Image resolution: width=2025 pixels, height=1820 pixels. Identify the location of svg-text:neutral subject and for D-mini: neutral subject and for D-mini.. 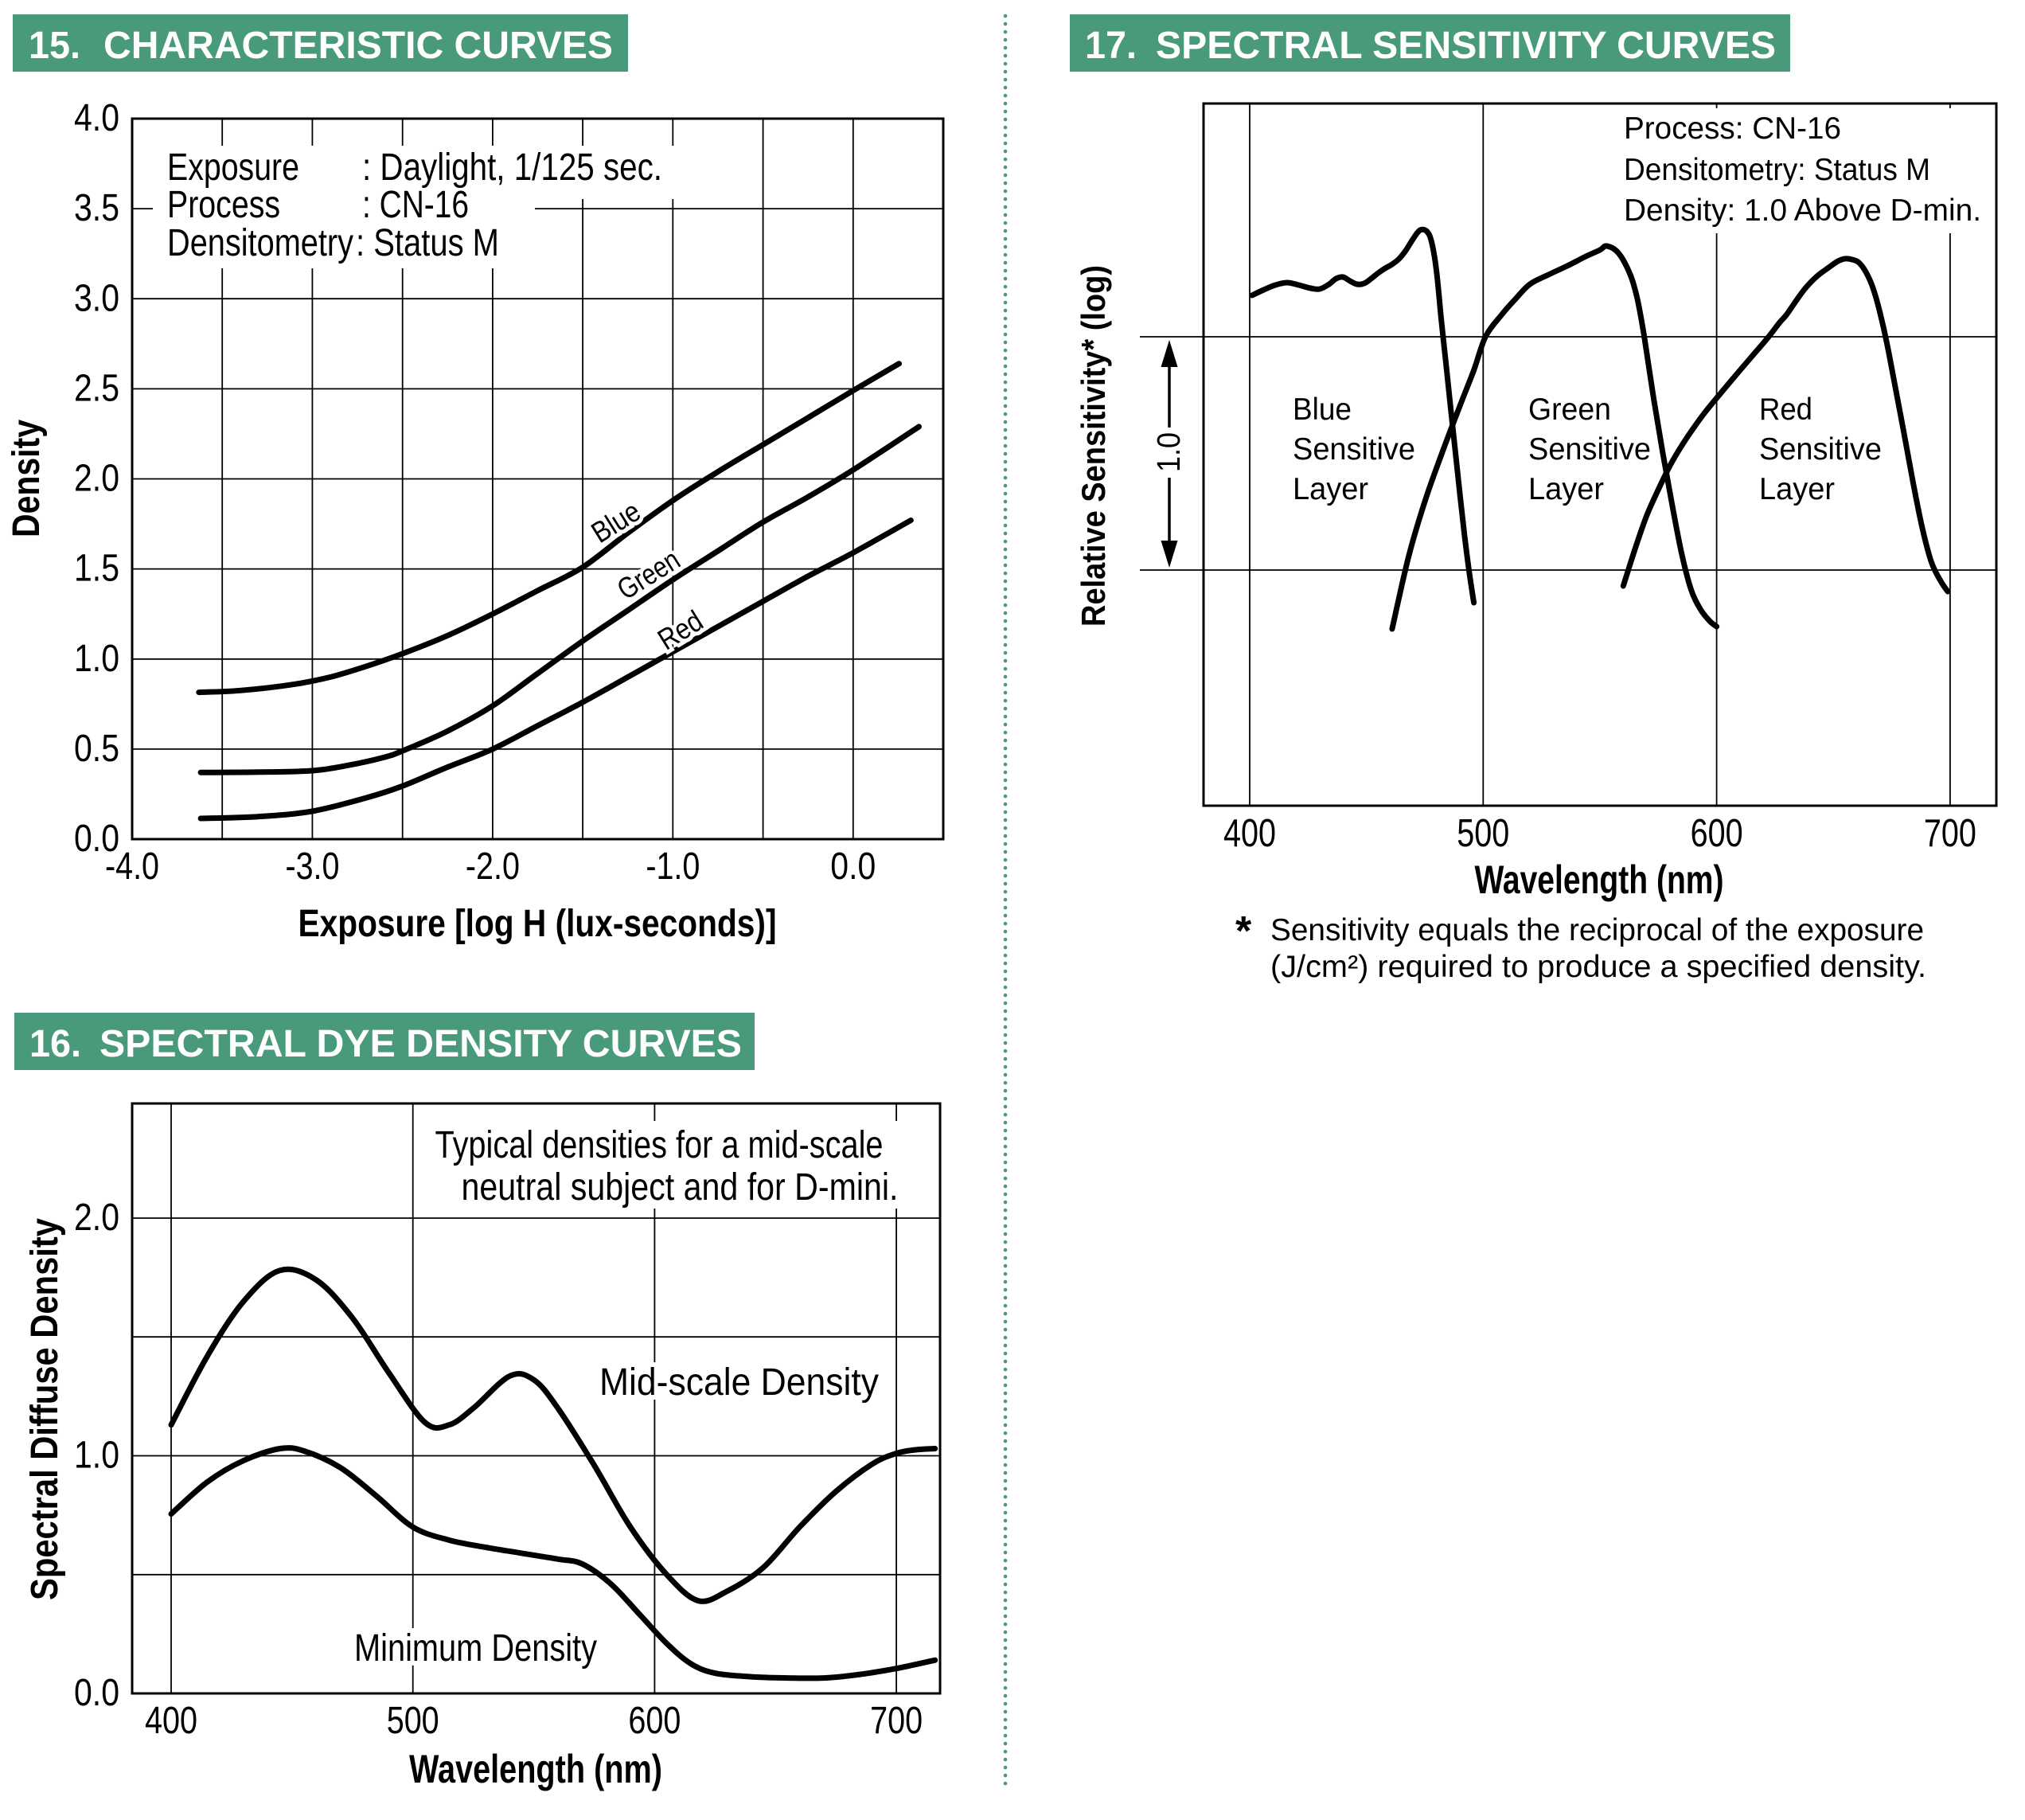
(680, 1187).